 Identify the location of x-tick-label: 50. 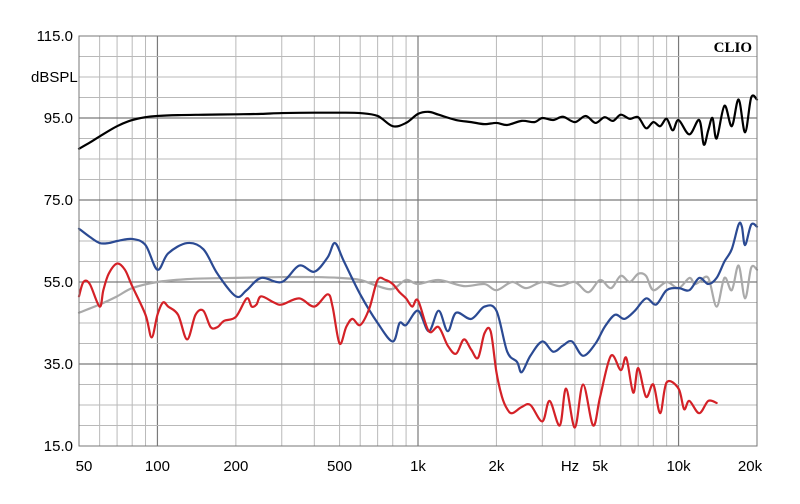
(84, 466).